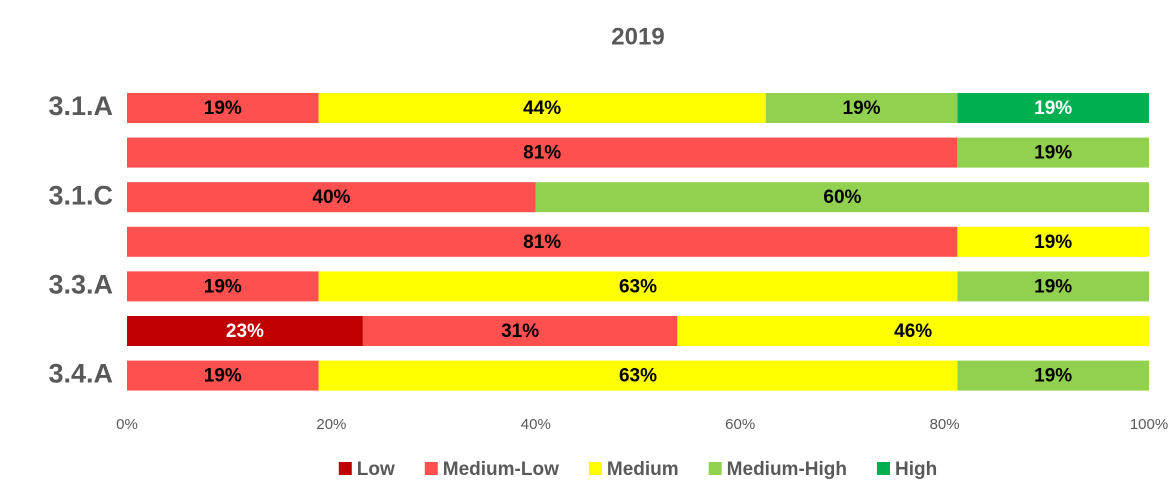 The height and width of the screenshot is (489, 1175). What do you see at coordinates (80, 195) in the screenshot?
I see `y-tick-label: 3.1.C` at bounding box center [80, 195].